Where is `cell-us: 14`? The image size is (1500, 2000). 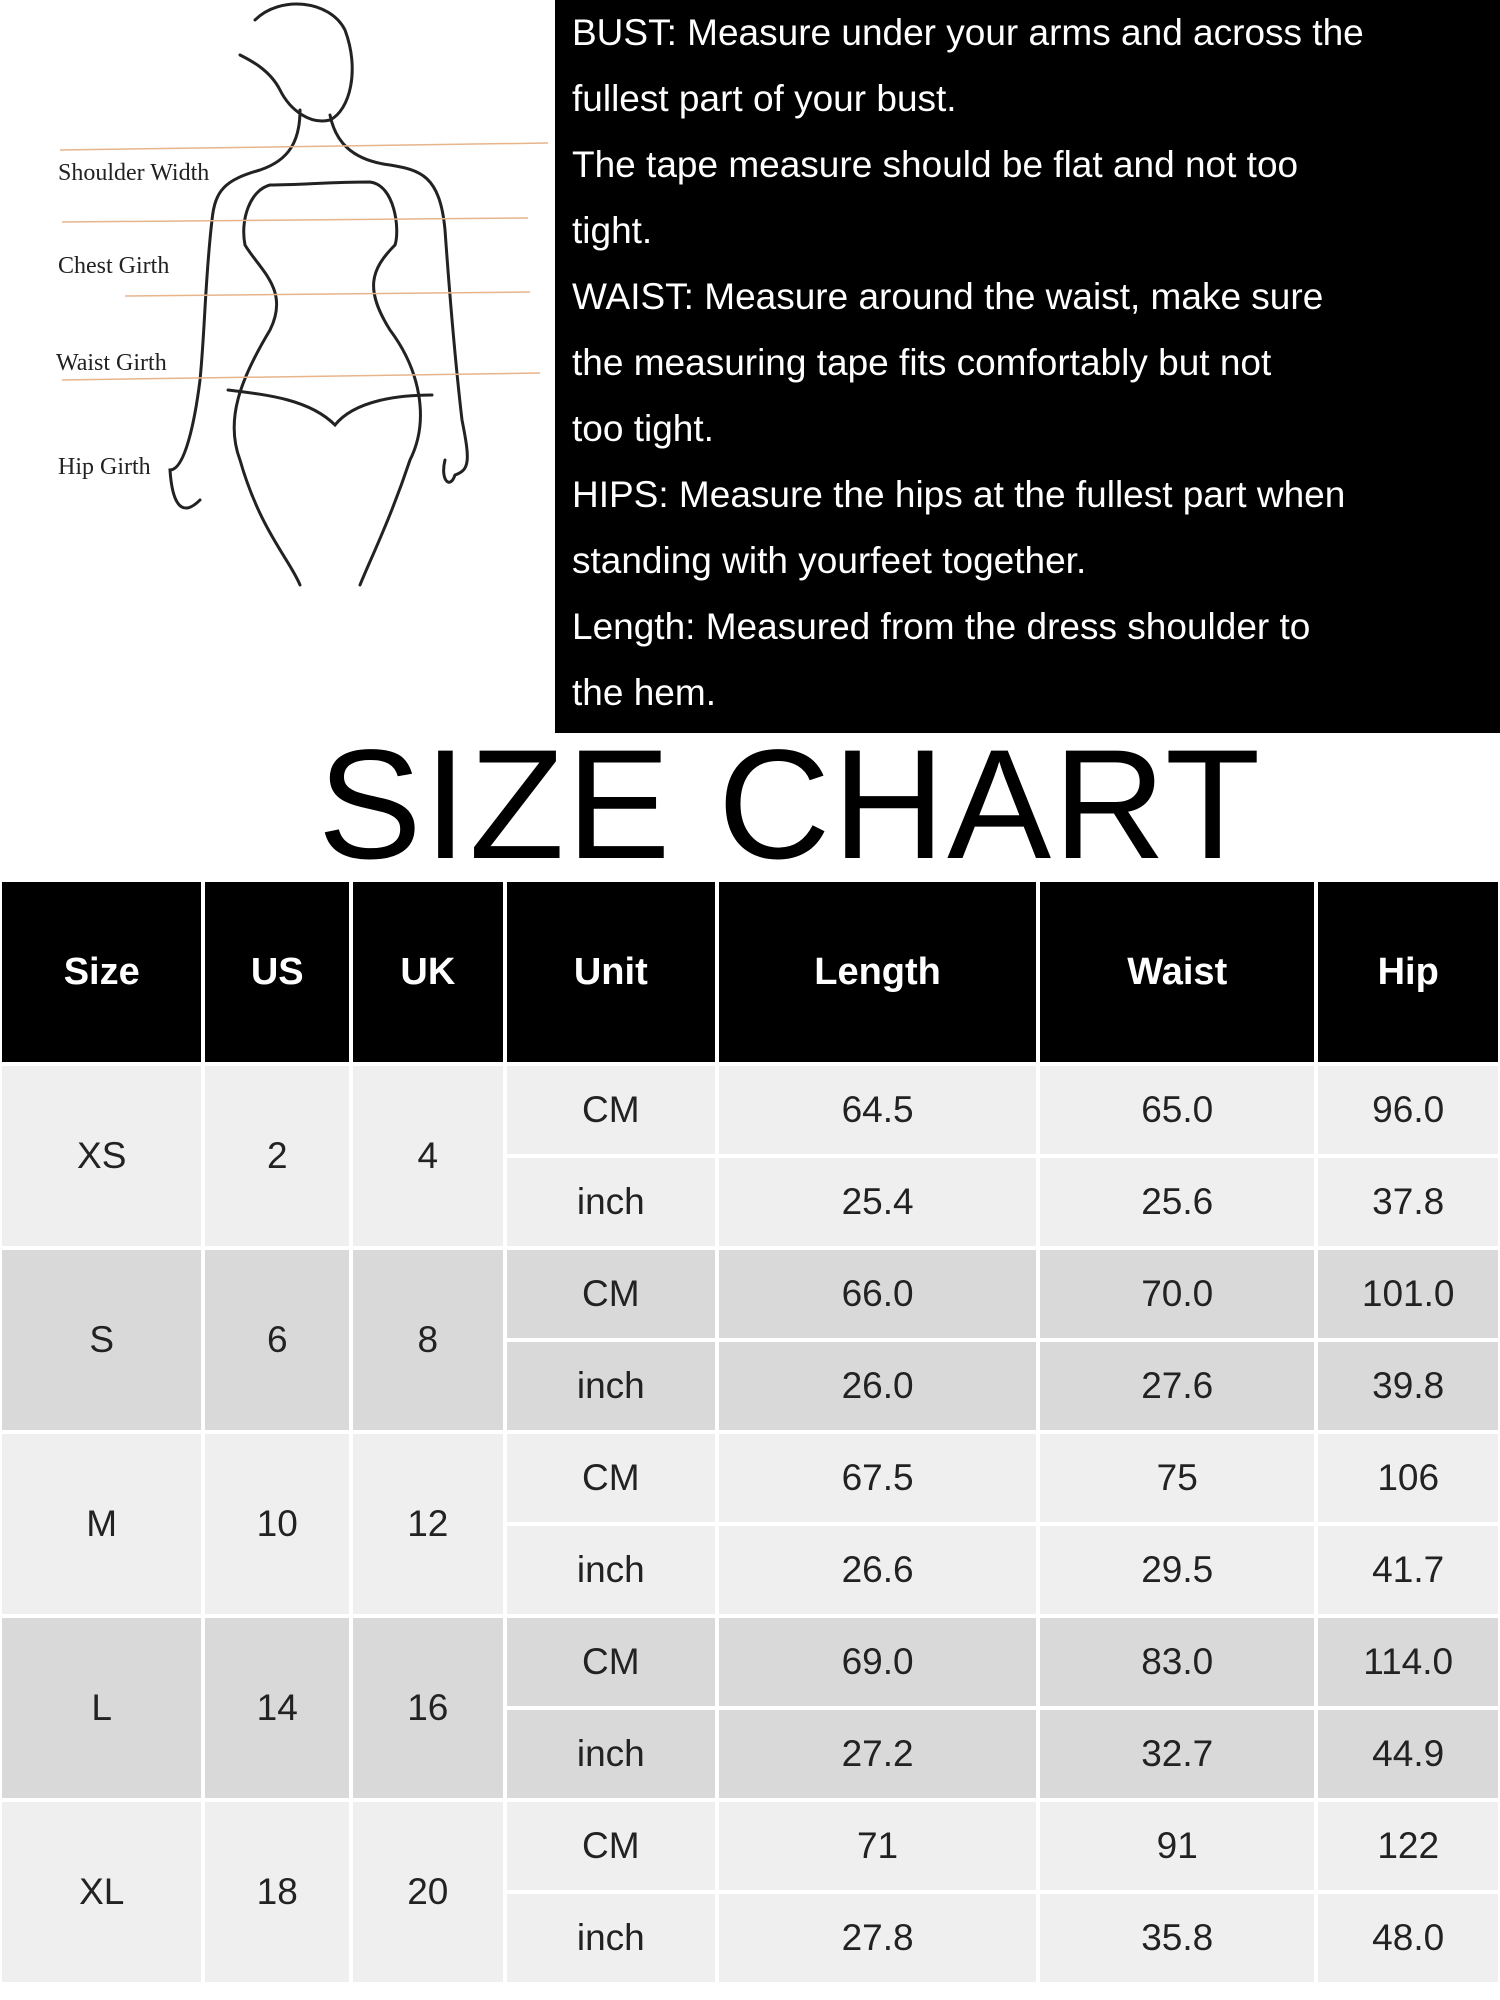
cell-us: 14 is located at coordinates (277, 1708).